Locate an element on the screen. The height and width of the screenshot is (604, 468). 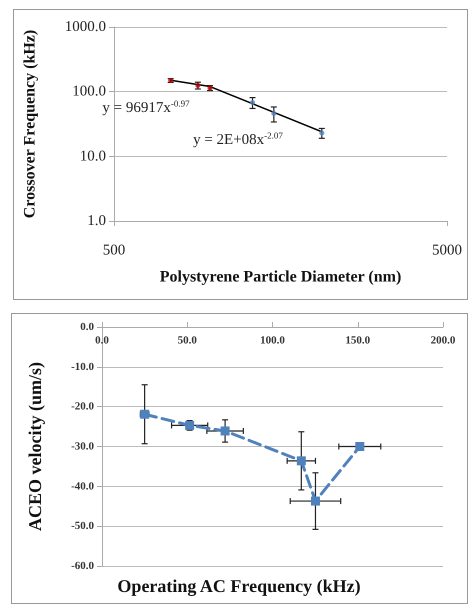
x-tick-label: 100.0 is located at coordinates (273, 340).